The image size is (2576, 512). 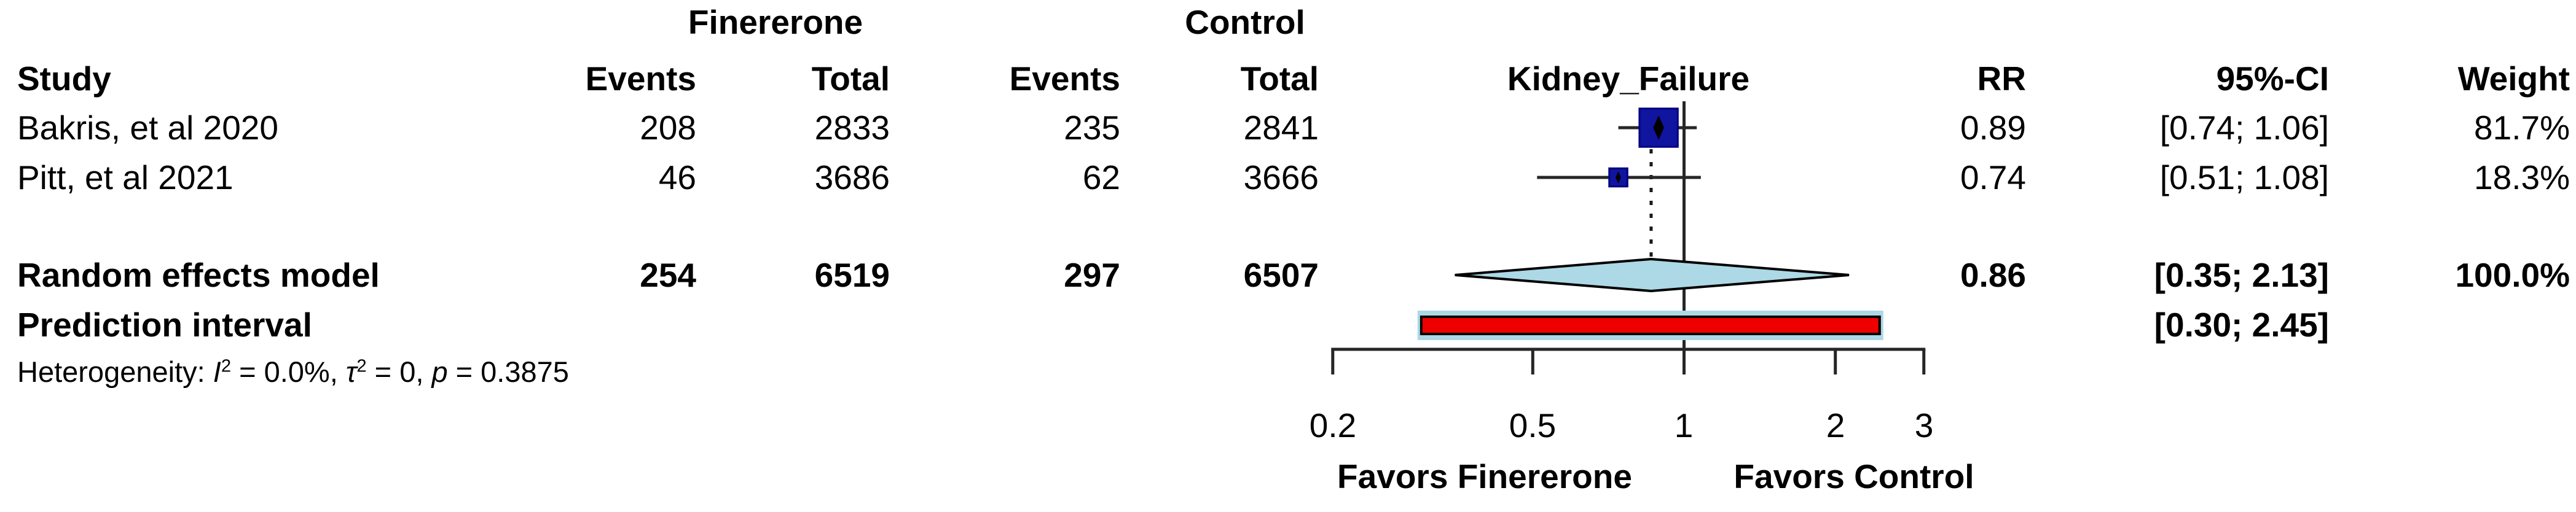 What do you see at coordinates (125, 177) in the screenshot?
I see `study-name: Pitt, et al 2021` at bounding box center [125, 177].